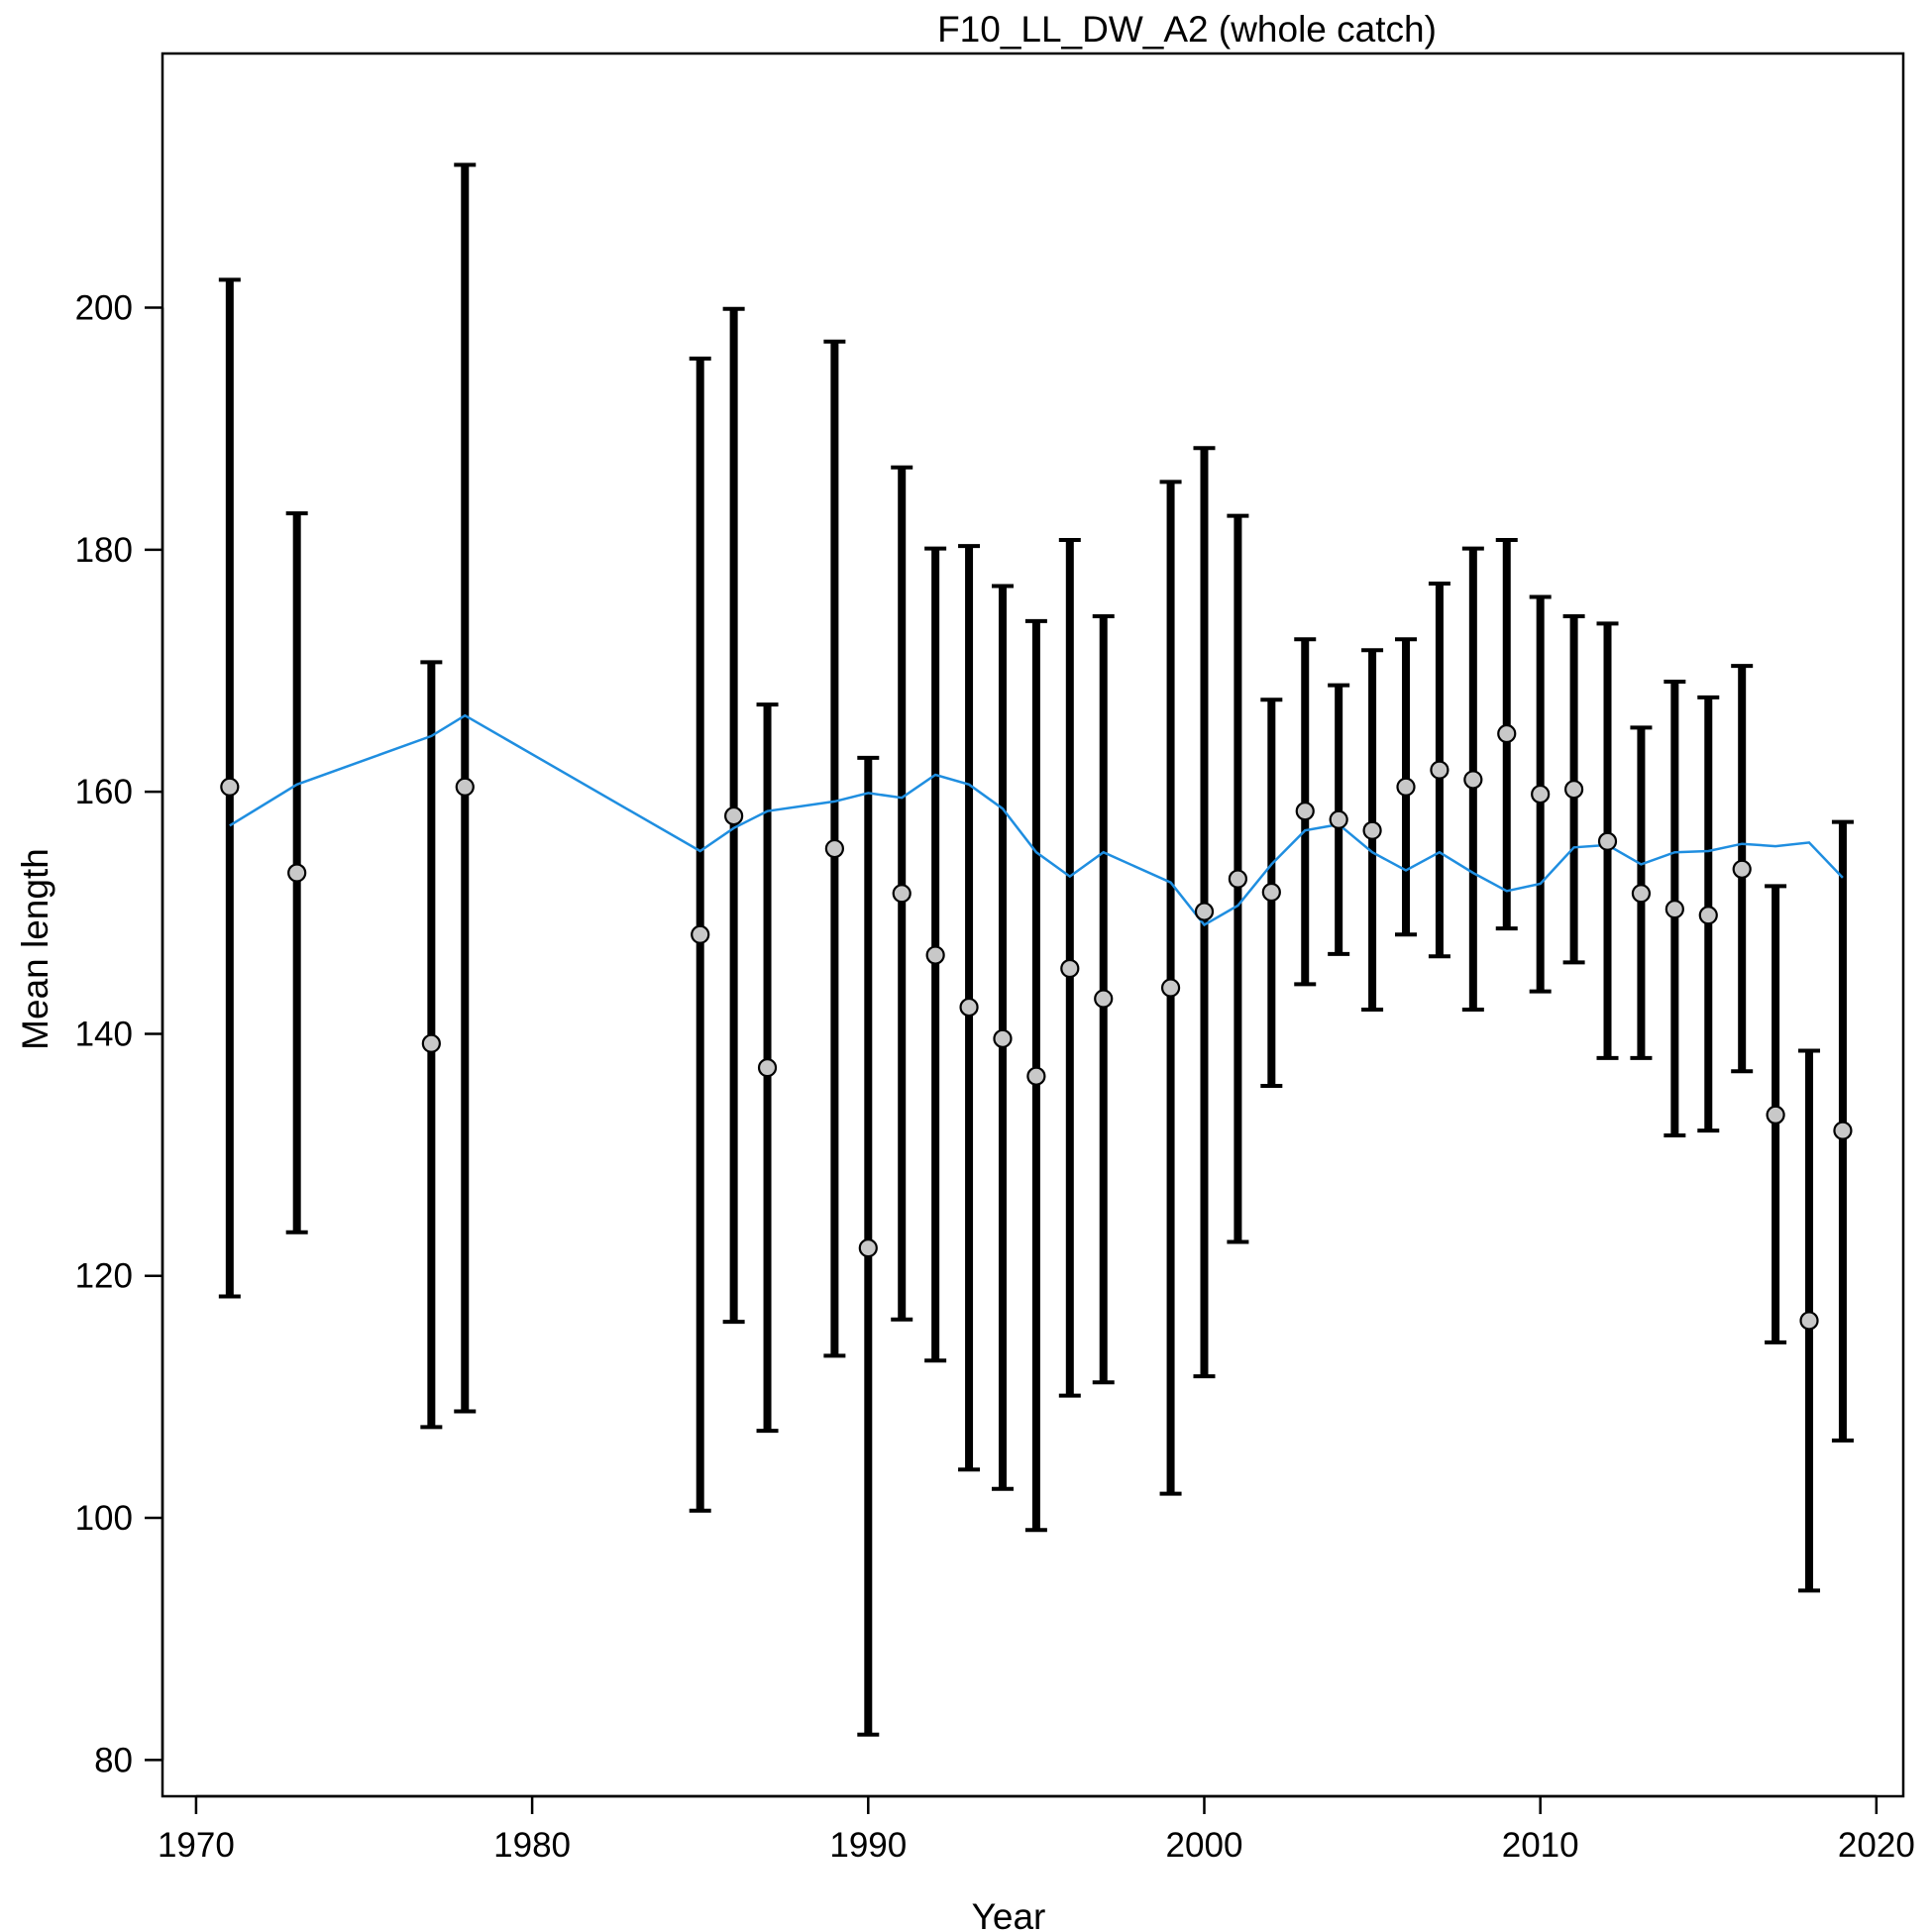  Describe the element at coordinates (1009, 1914) in the screenshot. I see `x-axis-label: Year` at that location.